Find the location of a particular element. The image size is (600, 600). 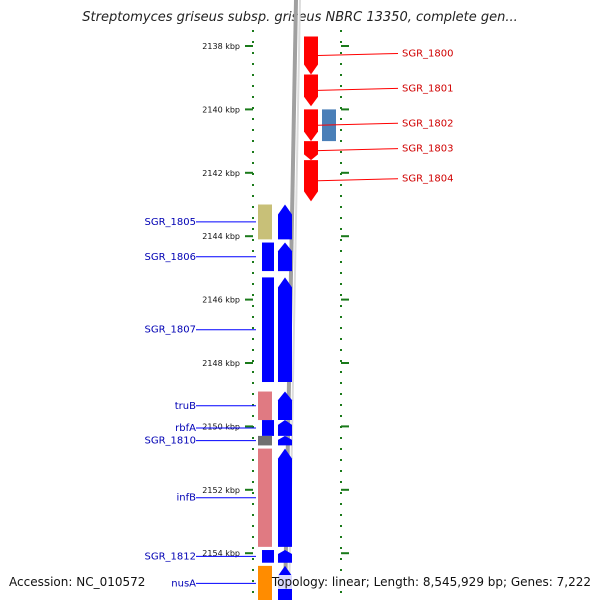

gene-label: truB is located at coordinates (185, 406).